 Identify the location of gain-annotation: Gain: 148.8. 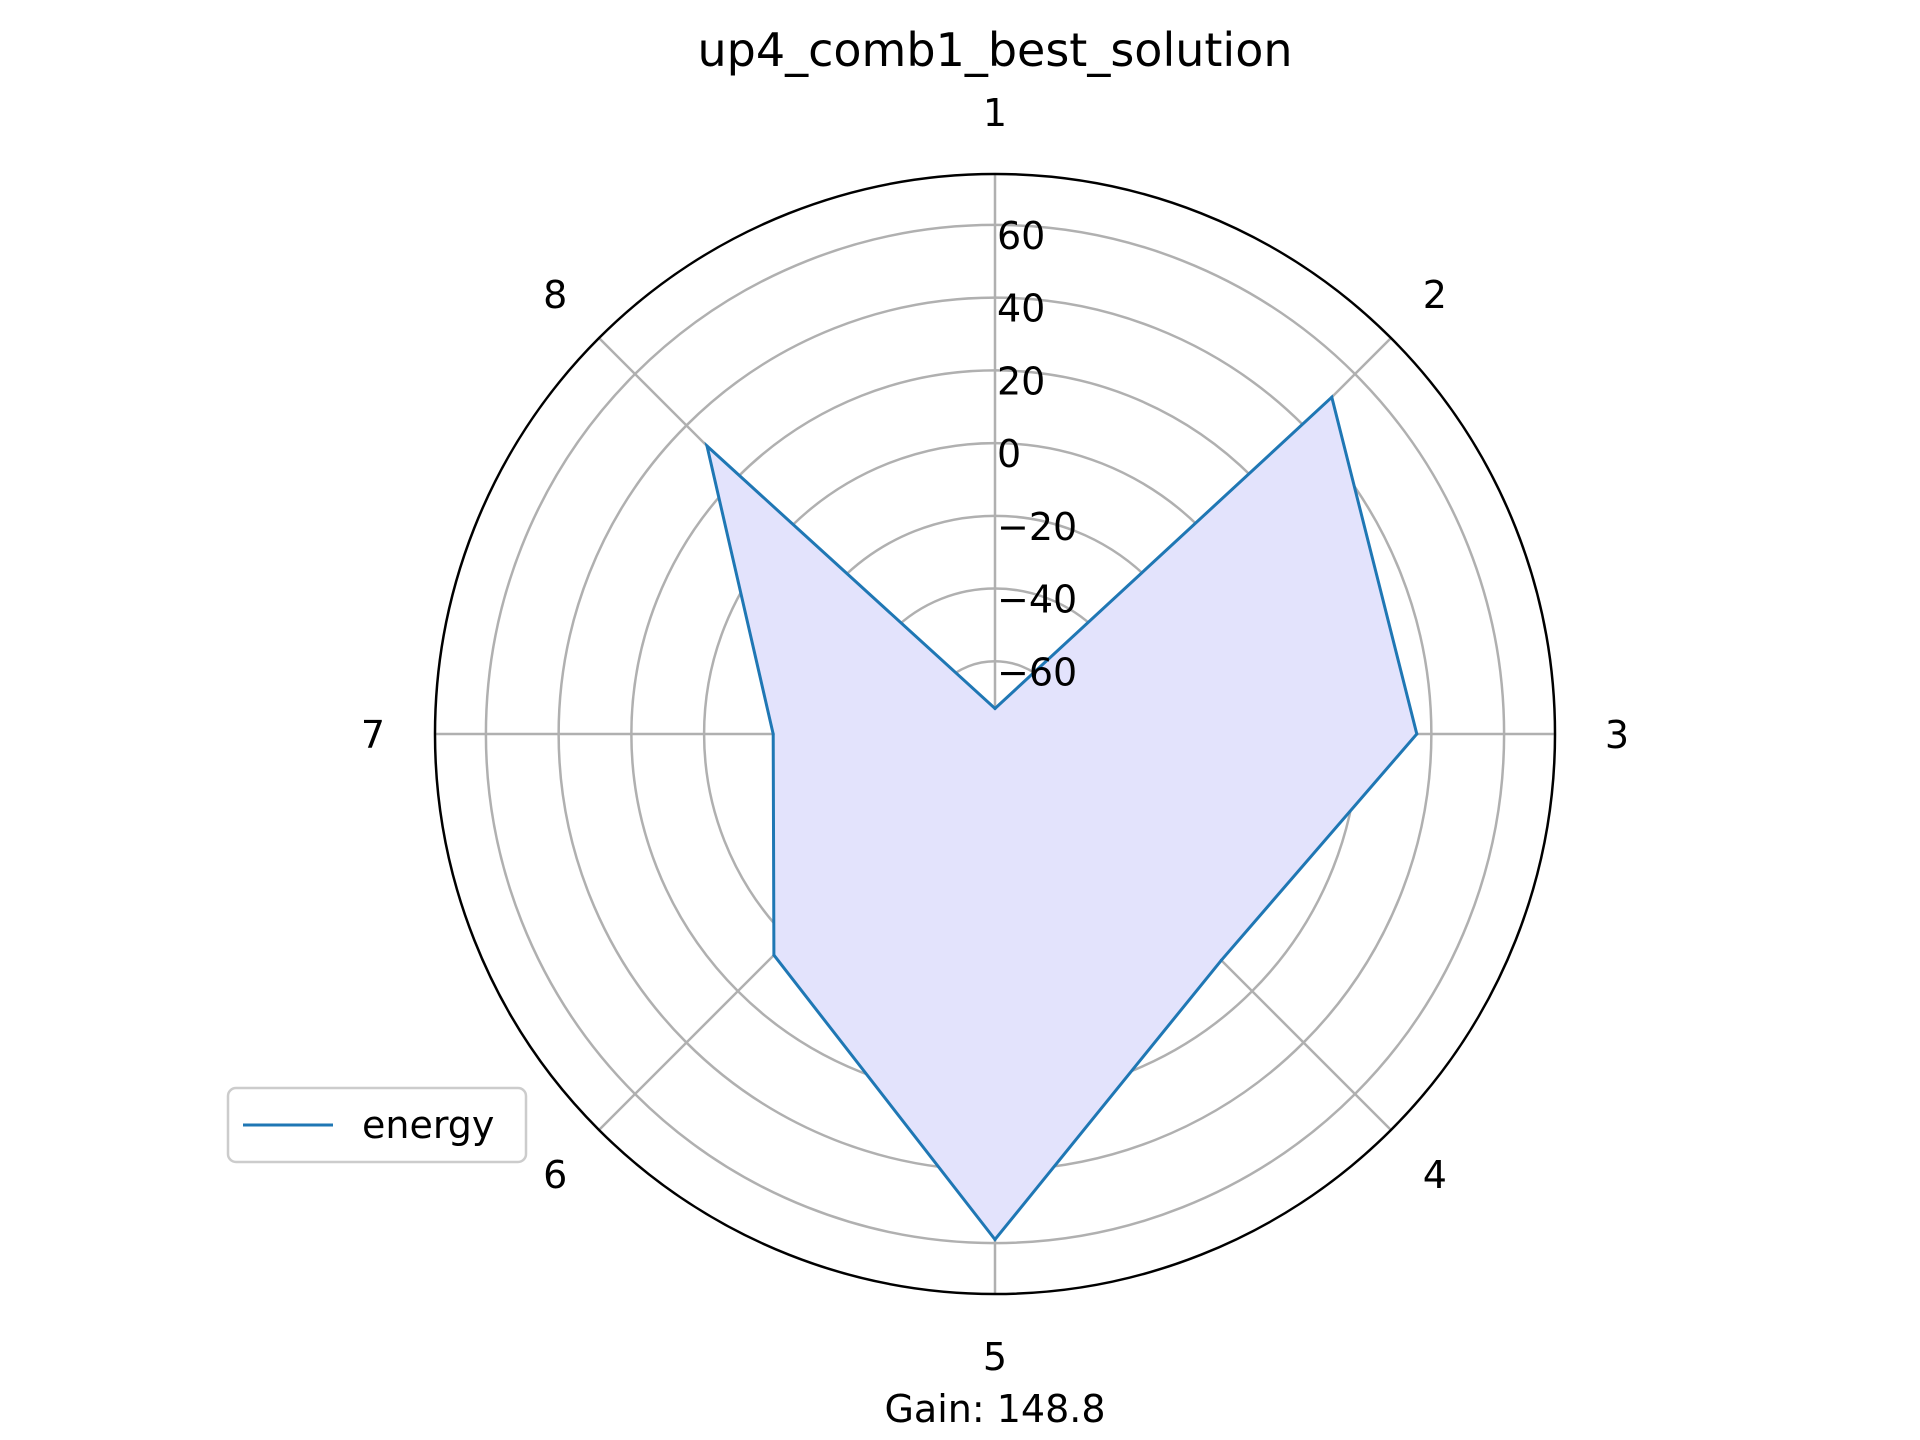
(994, 1409).